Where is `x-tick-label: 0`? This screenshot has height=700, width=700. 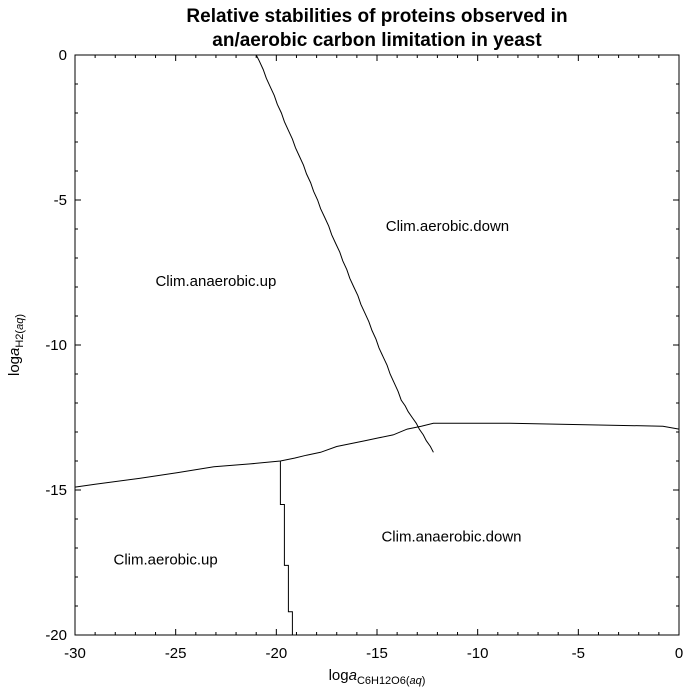
x-tick-label: 0 is located at coordinates (679, 653).